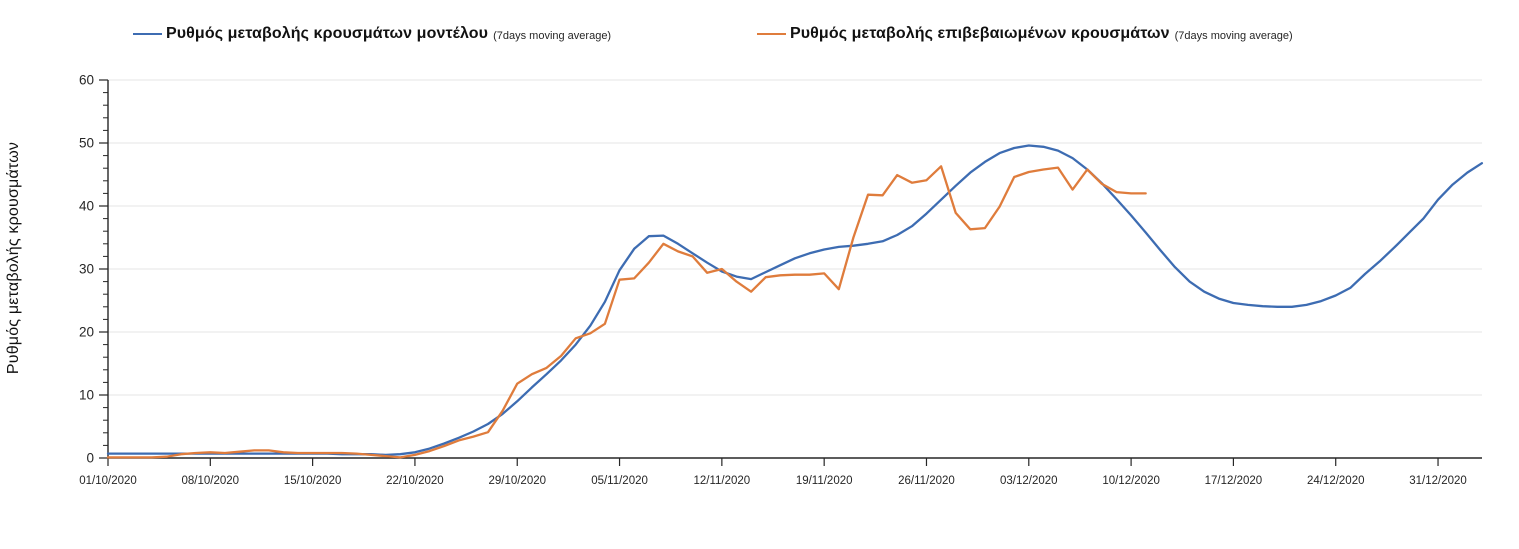  Describe the element at coordinates (824, 481) in the screenshot. I see `x-tick-label: 19/11/2020` at that location.